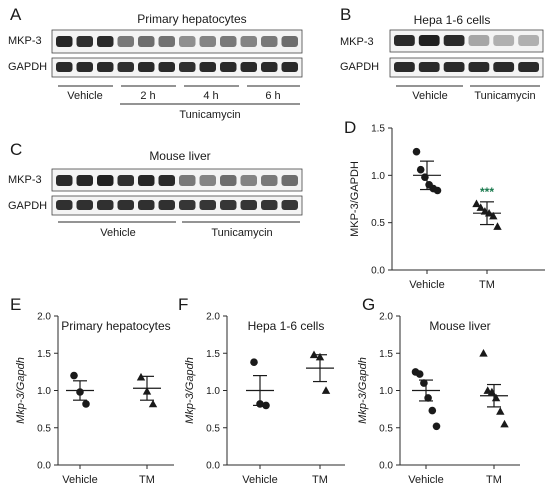 The image size is (550, 491). What do you see at coordinates (359, 67) in the screenshot?
I see `panel-b-row-label-gapdh: GAPDH` at bounding box center [359, 67].